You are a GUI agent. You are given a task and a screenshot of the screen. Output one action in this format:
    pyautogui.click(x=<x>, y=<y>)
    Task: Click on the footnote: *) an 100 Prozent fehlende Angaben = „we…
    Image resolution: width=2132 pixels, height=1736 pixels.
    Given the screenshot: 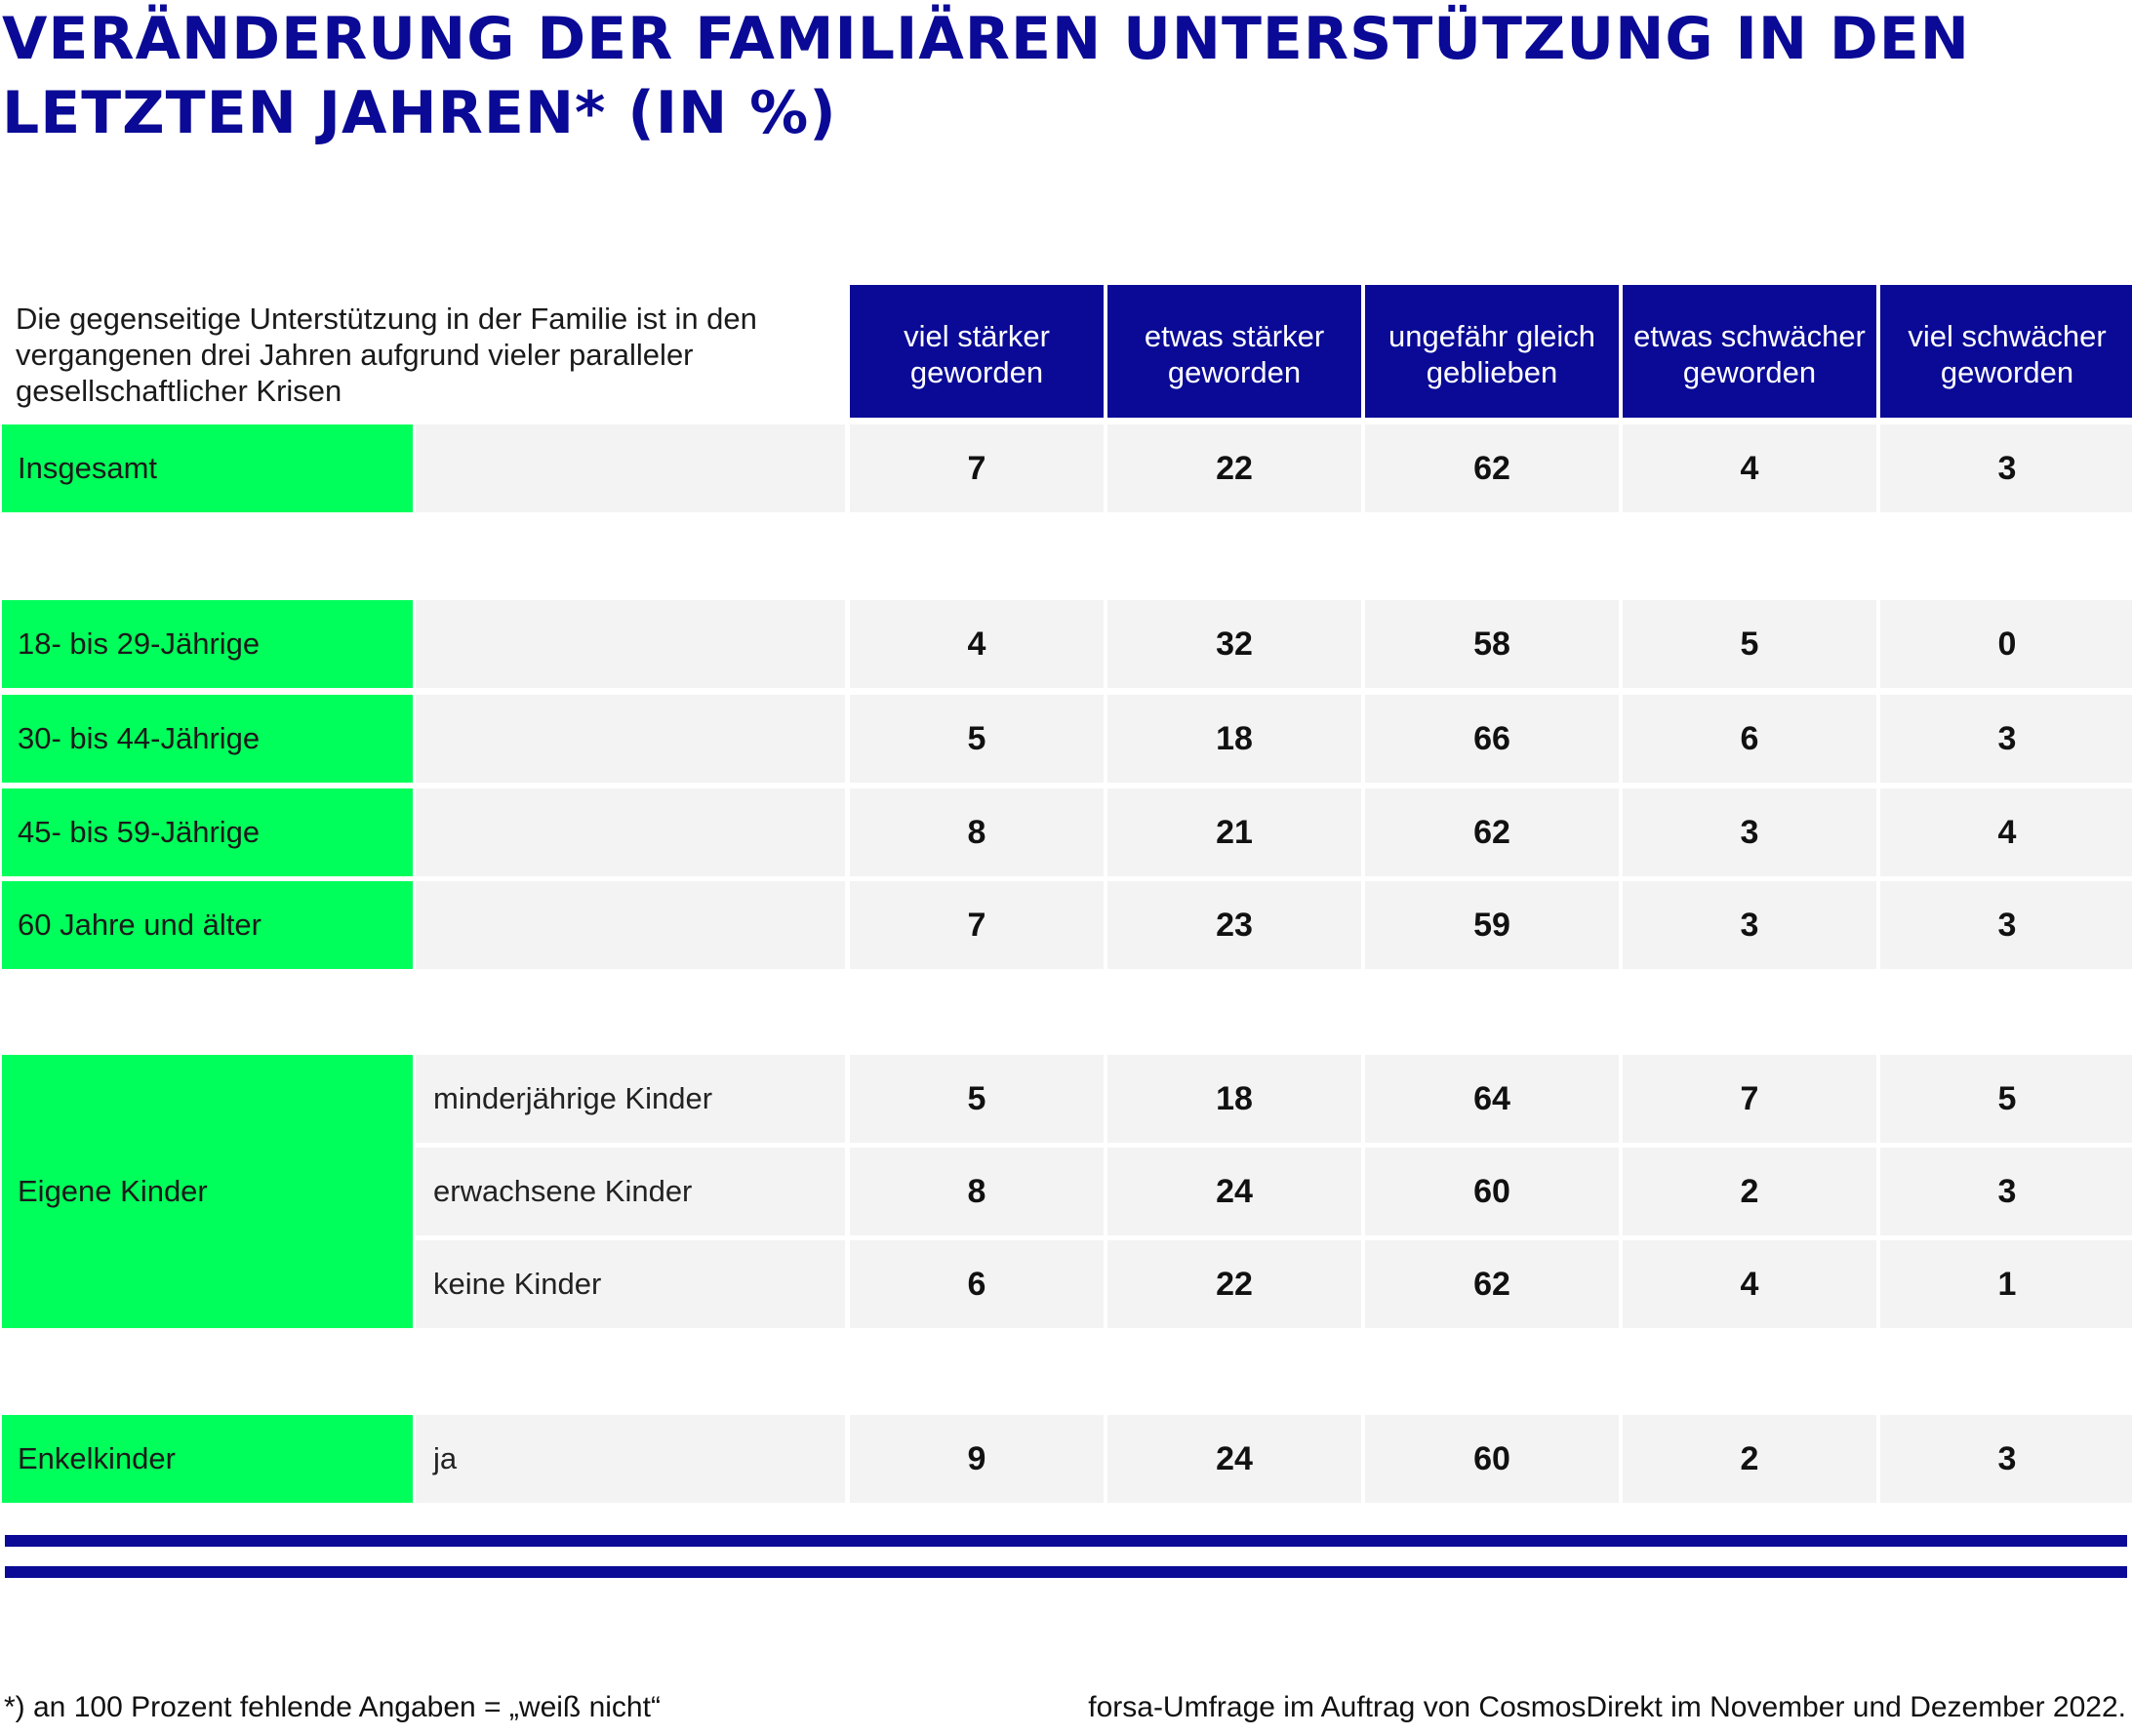 What is the action you would take?
    pyautogui.click(x=332, y=1707)
    